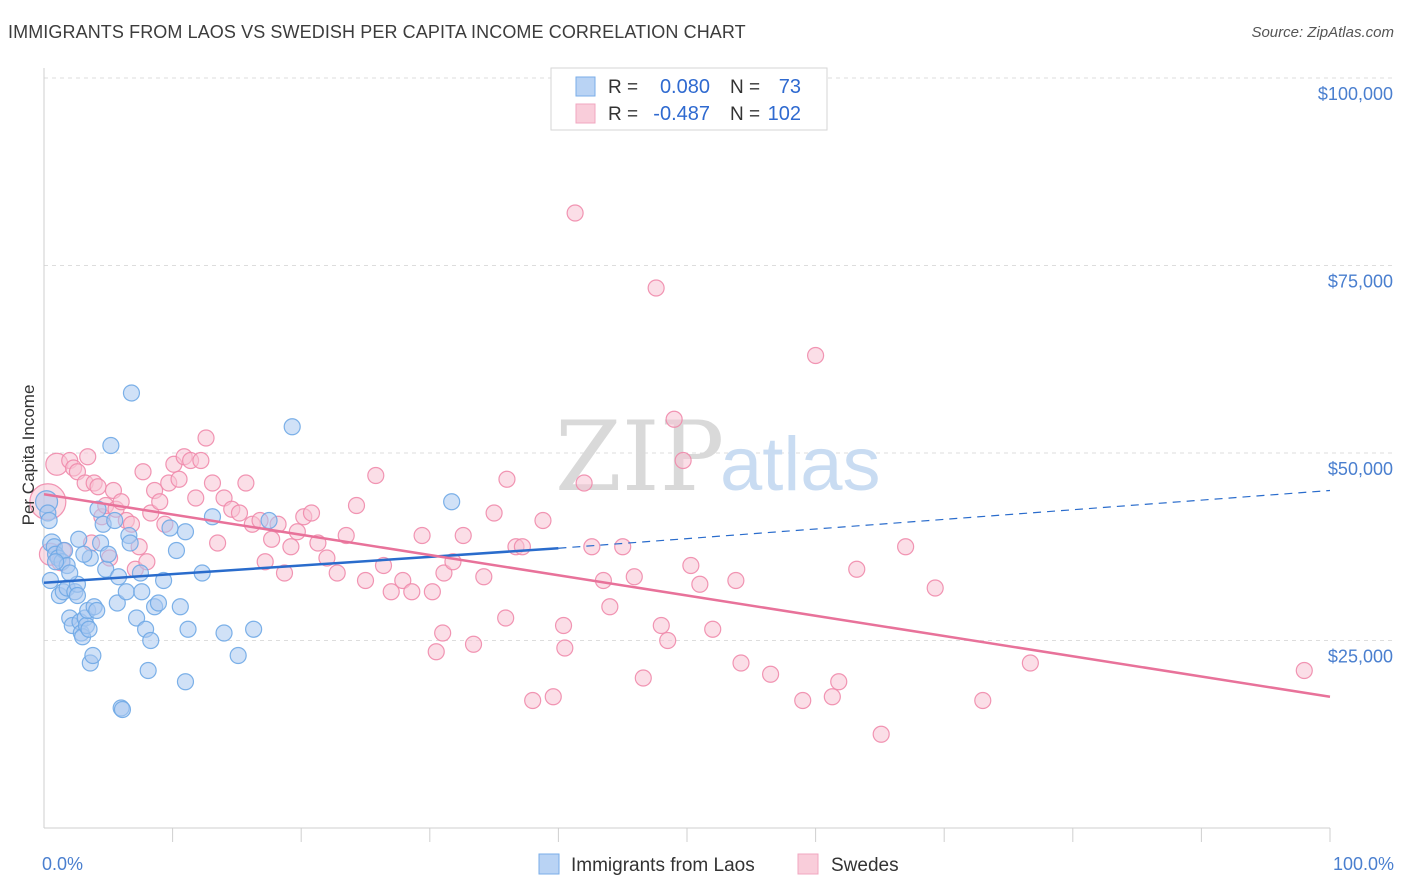 This screenshot has height=892, width=1406. I want to click on laos-points, so click(247, 551).